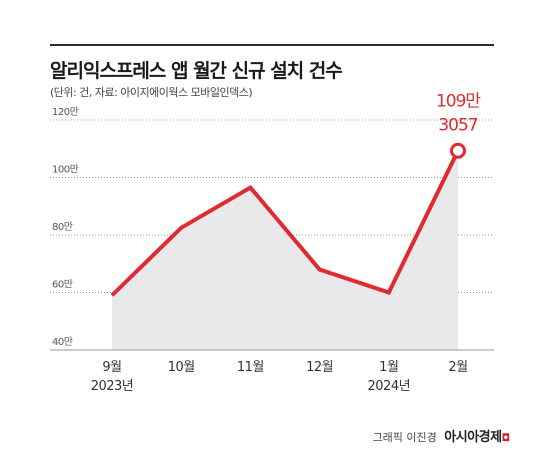 Image resolution: width=550 pixels, height=452 pixels. Describe the element at coordinates (457, 126) in the screenshot. I see `data-label-value: 3057` at that location.